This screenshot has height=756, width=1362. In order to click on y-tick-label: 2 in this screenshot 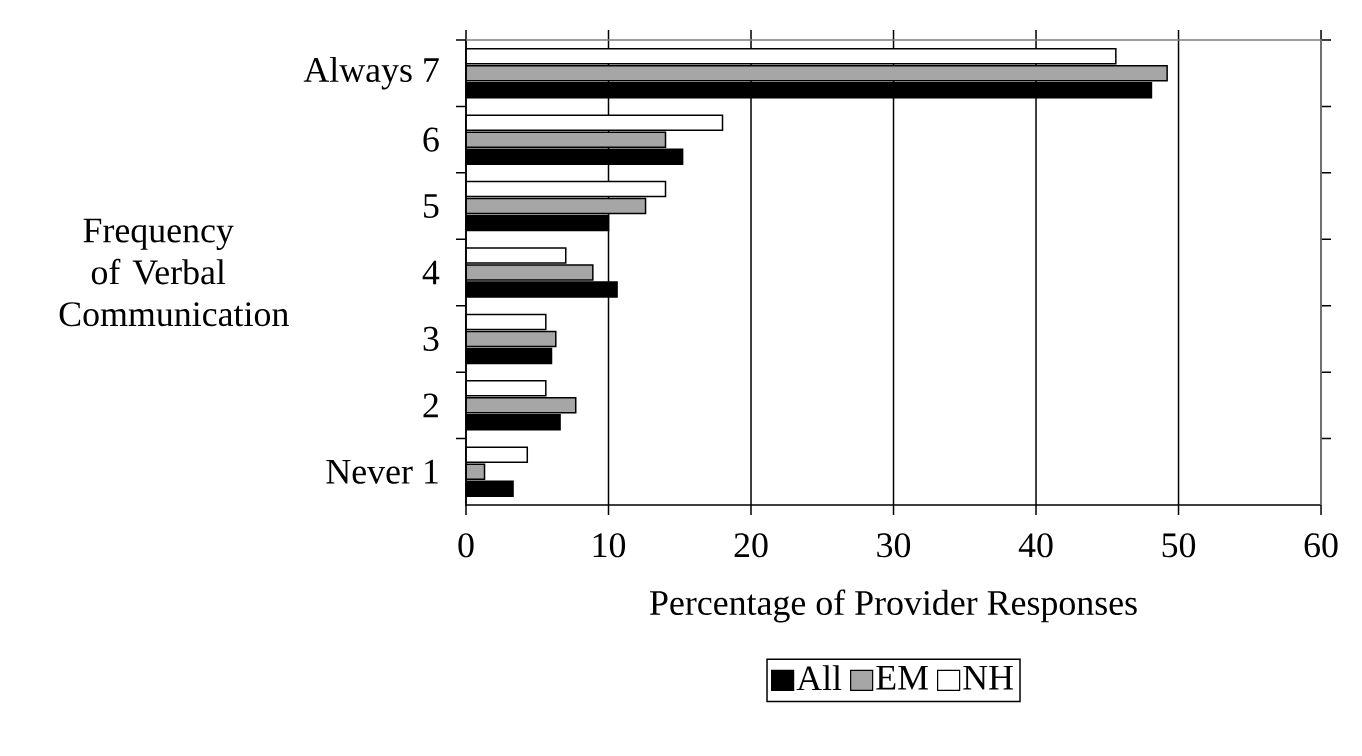, I will do `click(430, 405)`.